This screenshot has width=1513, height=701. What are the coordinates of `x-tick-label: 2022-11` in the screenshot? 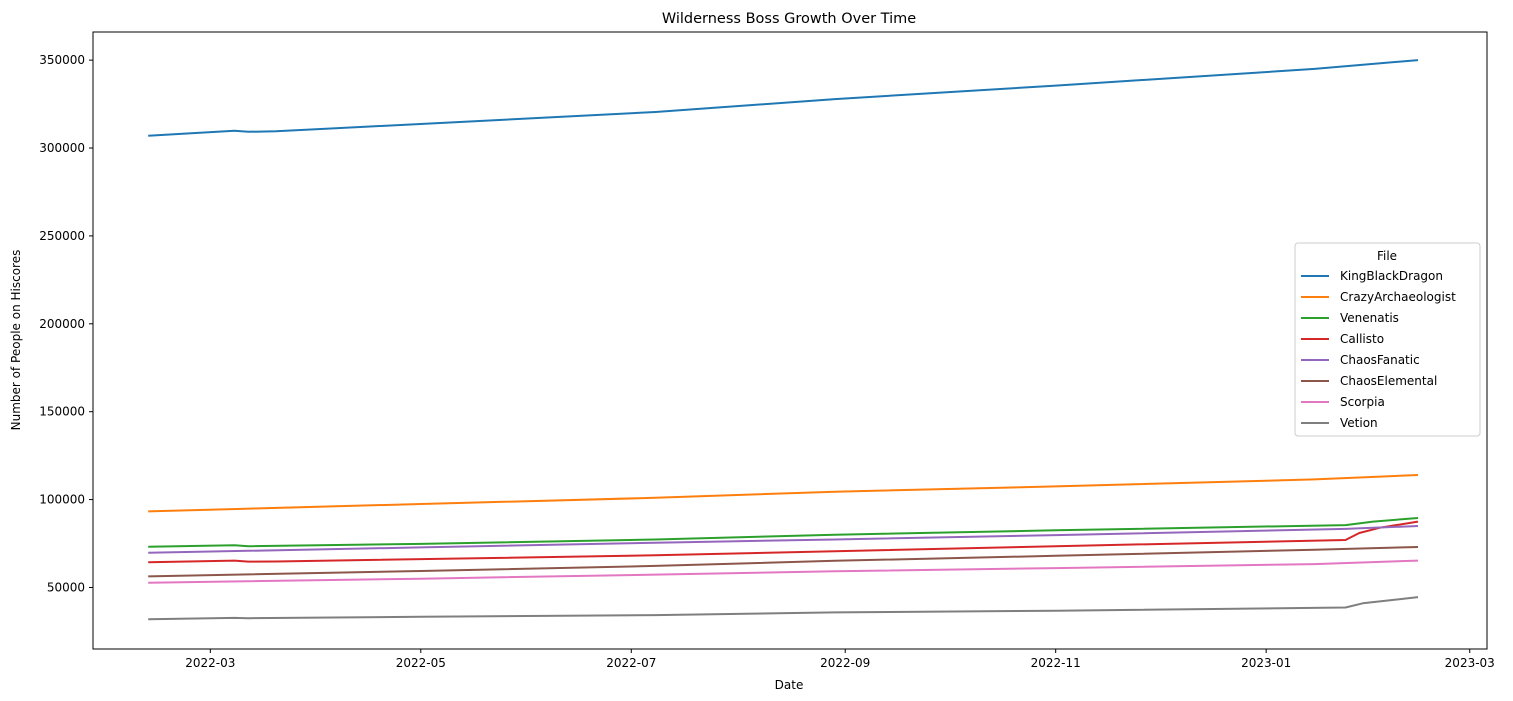 It's located at (1056, 663).